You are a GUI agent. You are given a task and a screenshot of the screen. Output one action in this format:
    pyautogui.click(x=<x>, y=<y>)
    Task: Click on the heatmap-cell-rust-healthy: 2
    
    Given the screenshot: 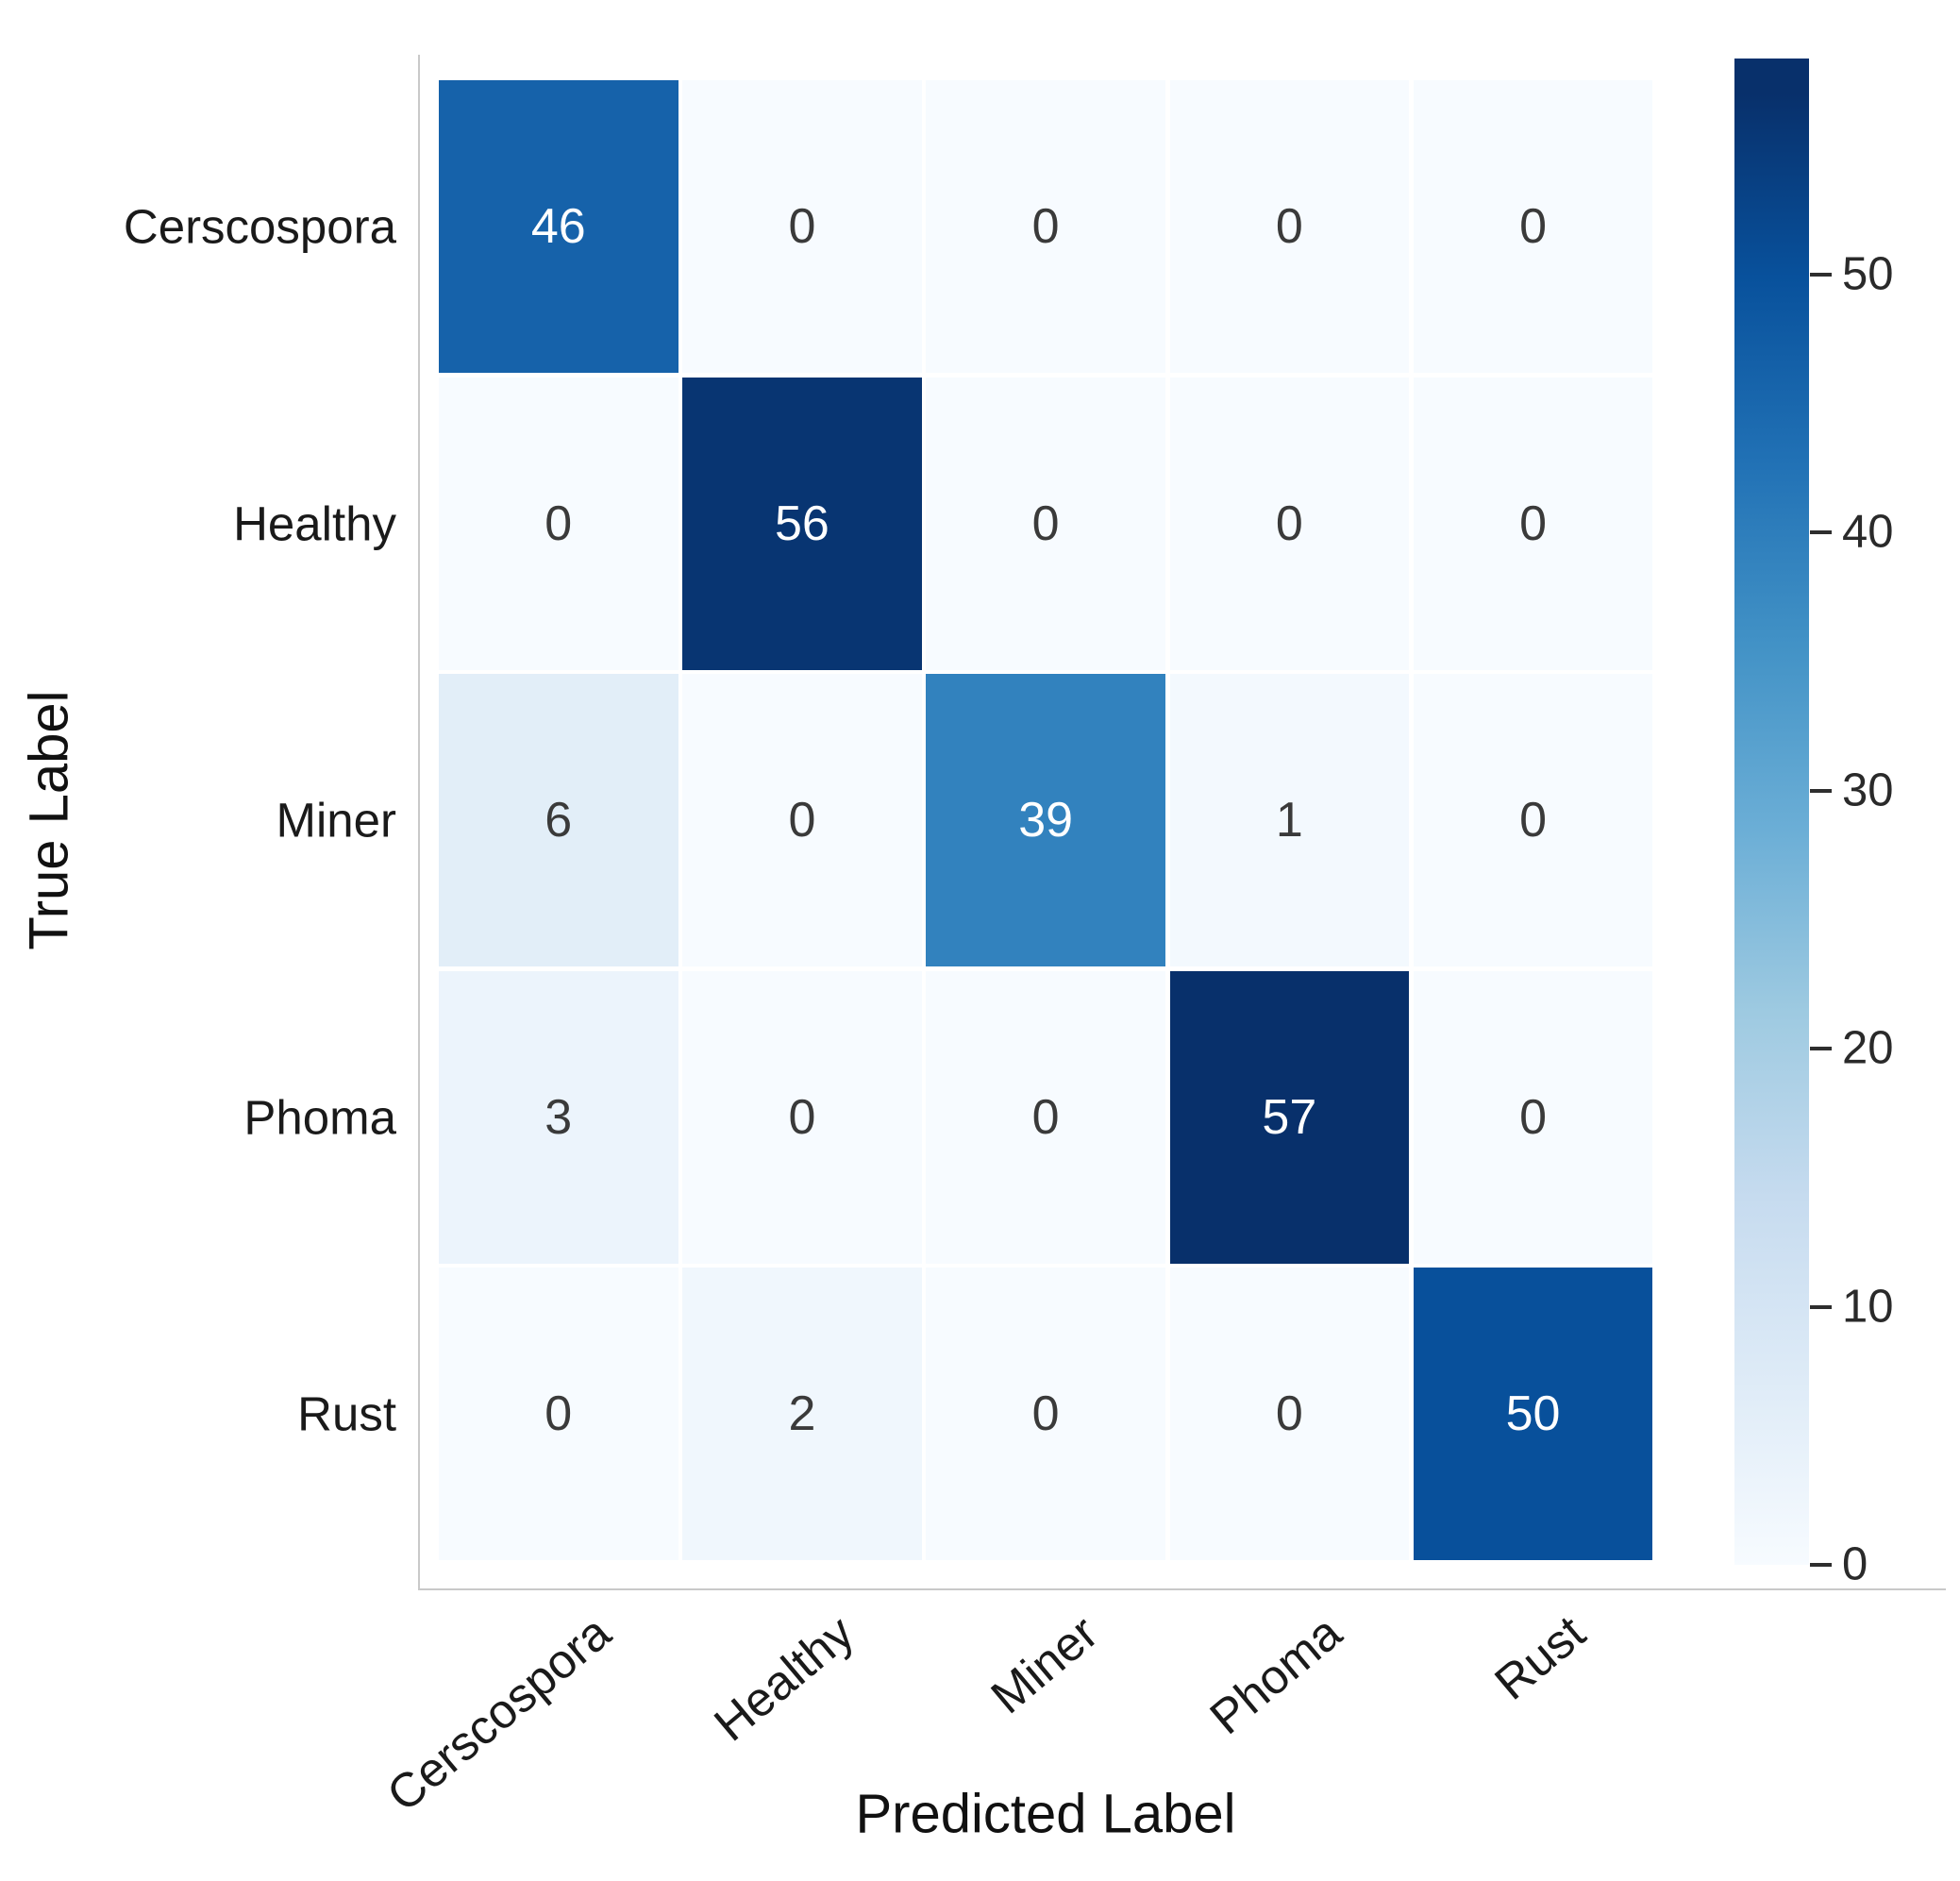 What is the action you would take?
    pyautogui.click(x=802, y=1414)
    